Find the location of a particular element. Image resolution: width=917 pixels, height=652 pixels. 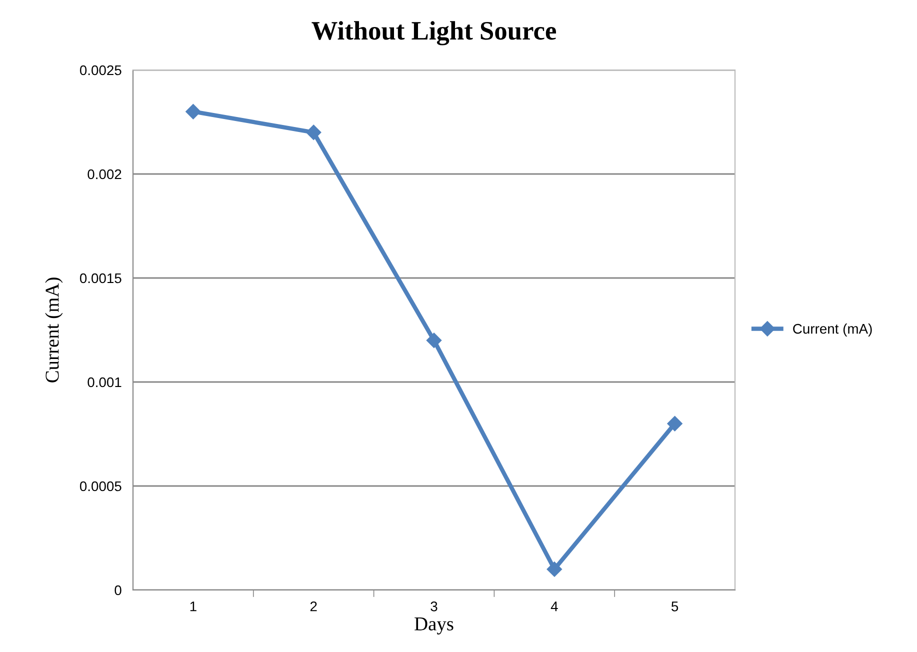

x-axis-title: Days is located at coordinates (434, 626).